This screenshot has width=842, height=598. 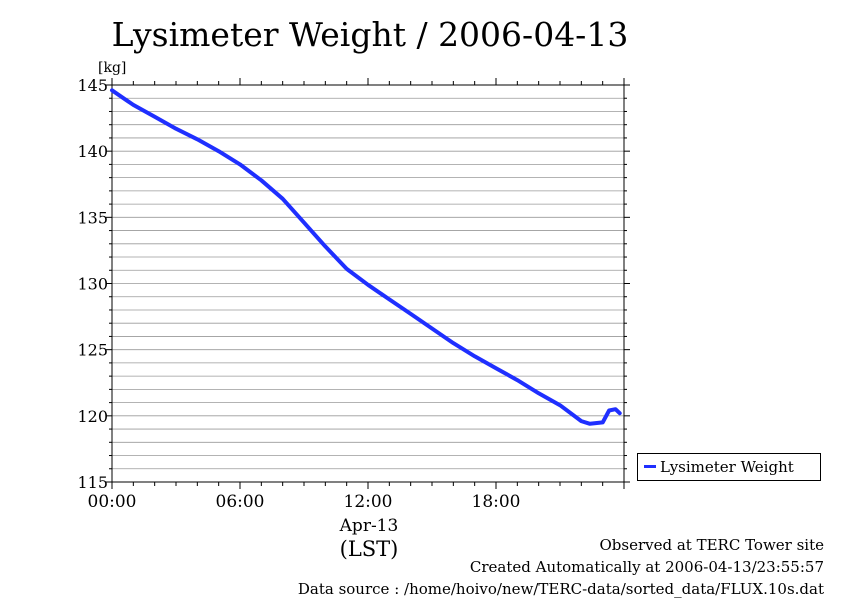 I want to click on chart-legend: Lysimeter Weight, so click(x=729, y=467).